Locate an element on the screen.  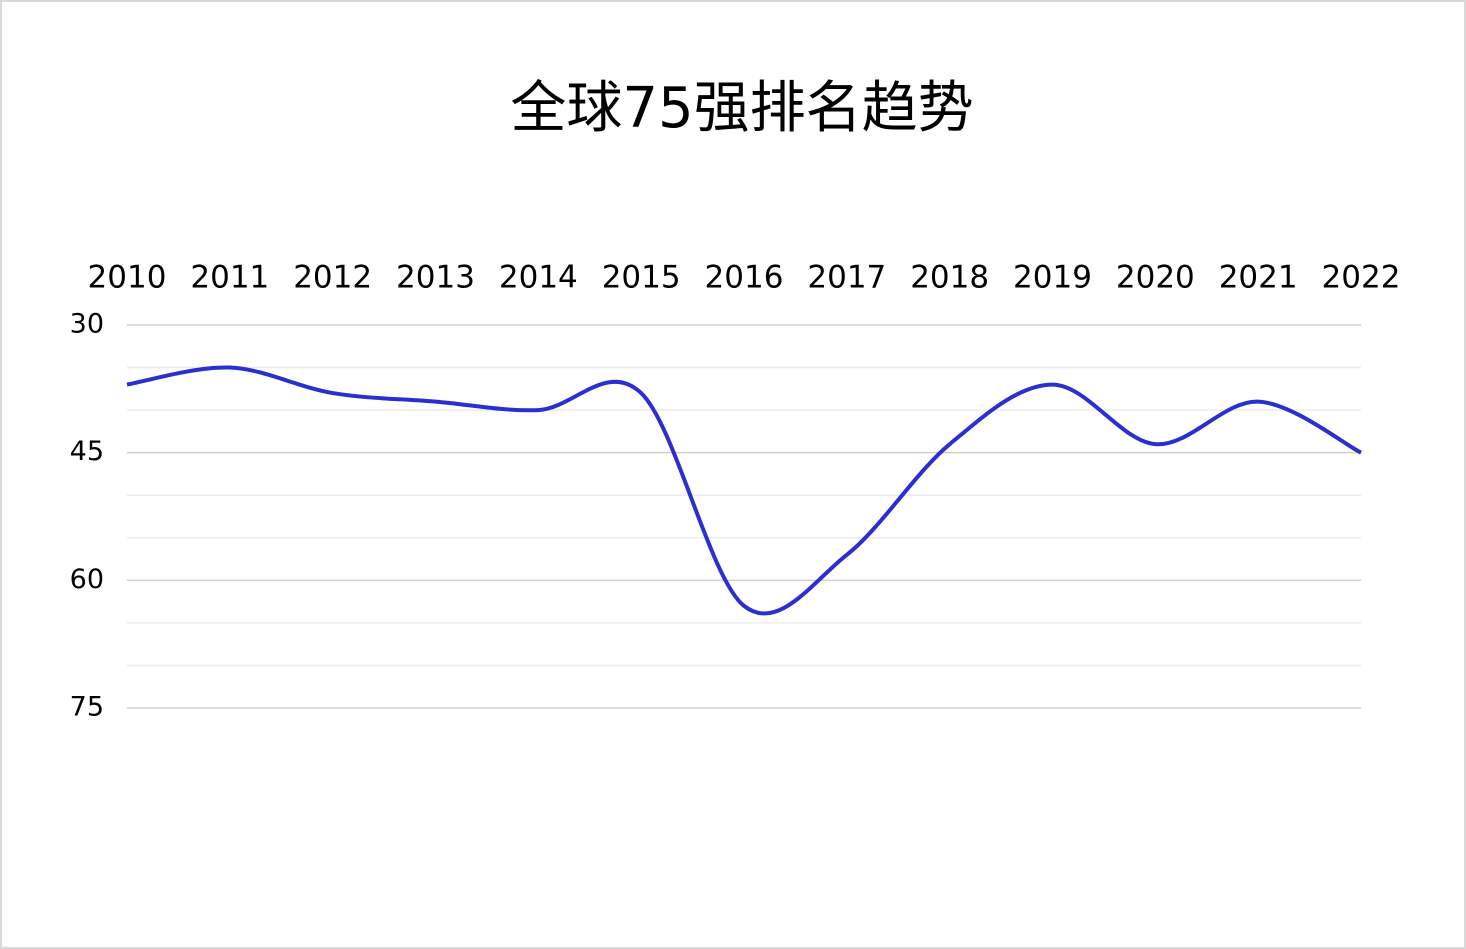
x-tick-label: 2011 is located at coordinates (229, 278).